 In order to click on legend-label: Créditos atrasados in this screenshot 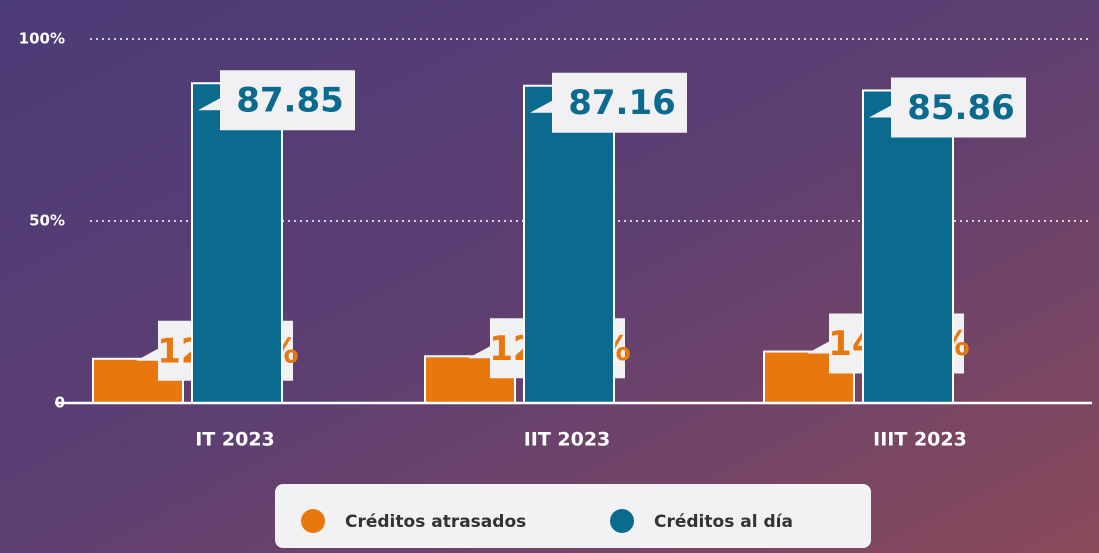, I will do `click(435, 522)`.